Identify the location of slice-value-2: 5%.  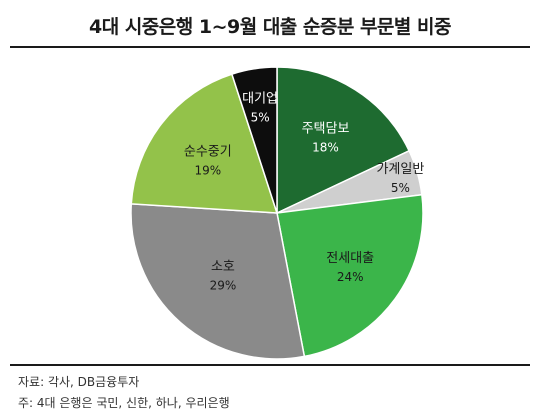
(400, 188).